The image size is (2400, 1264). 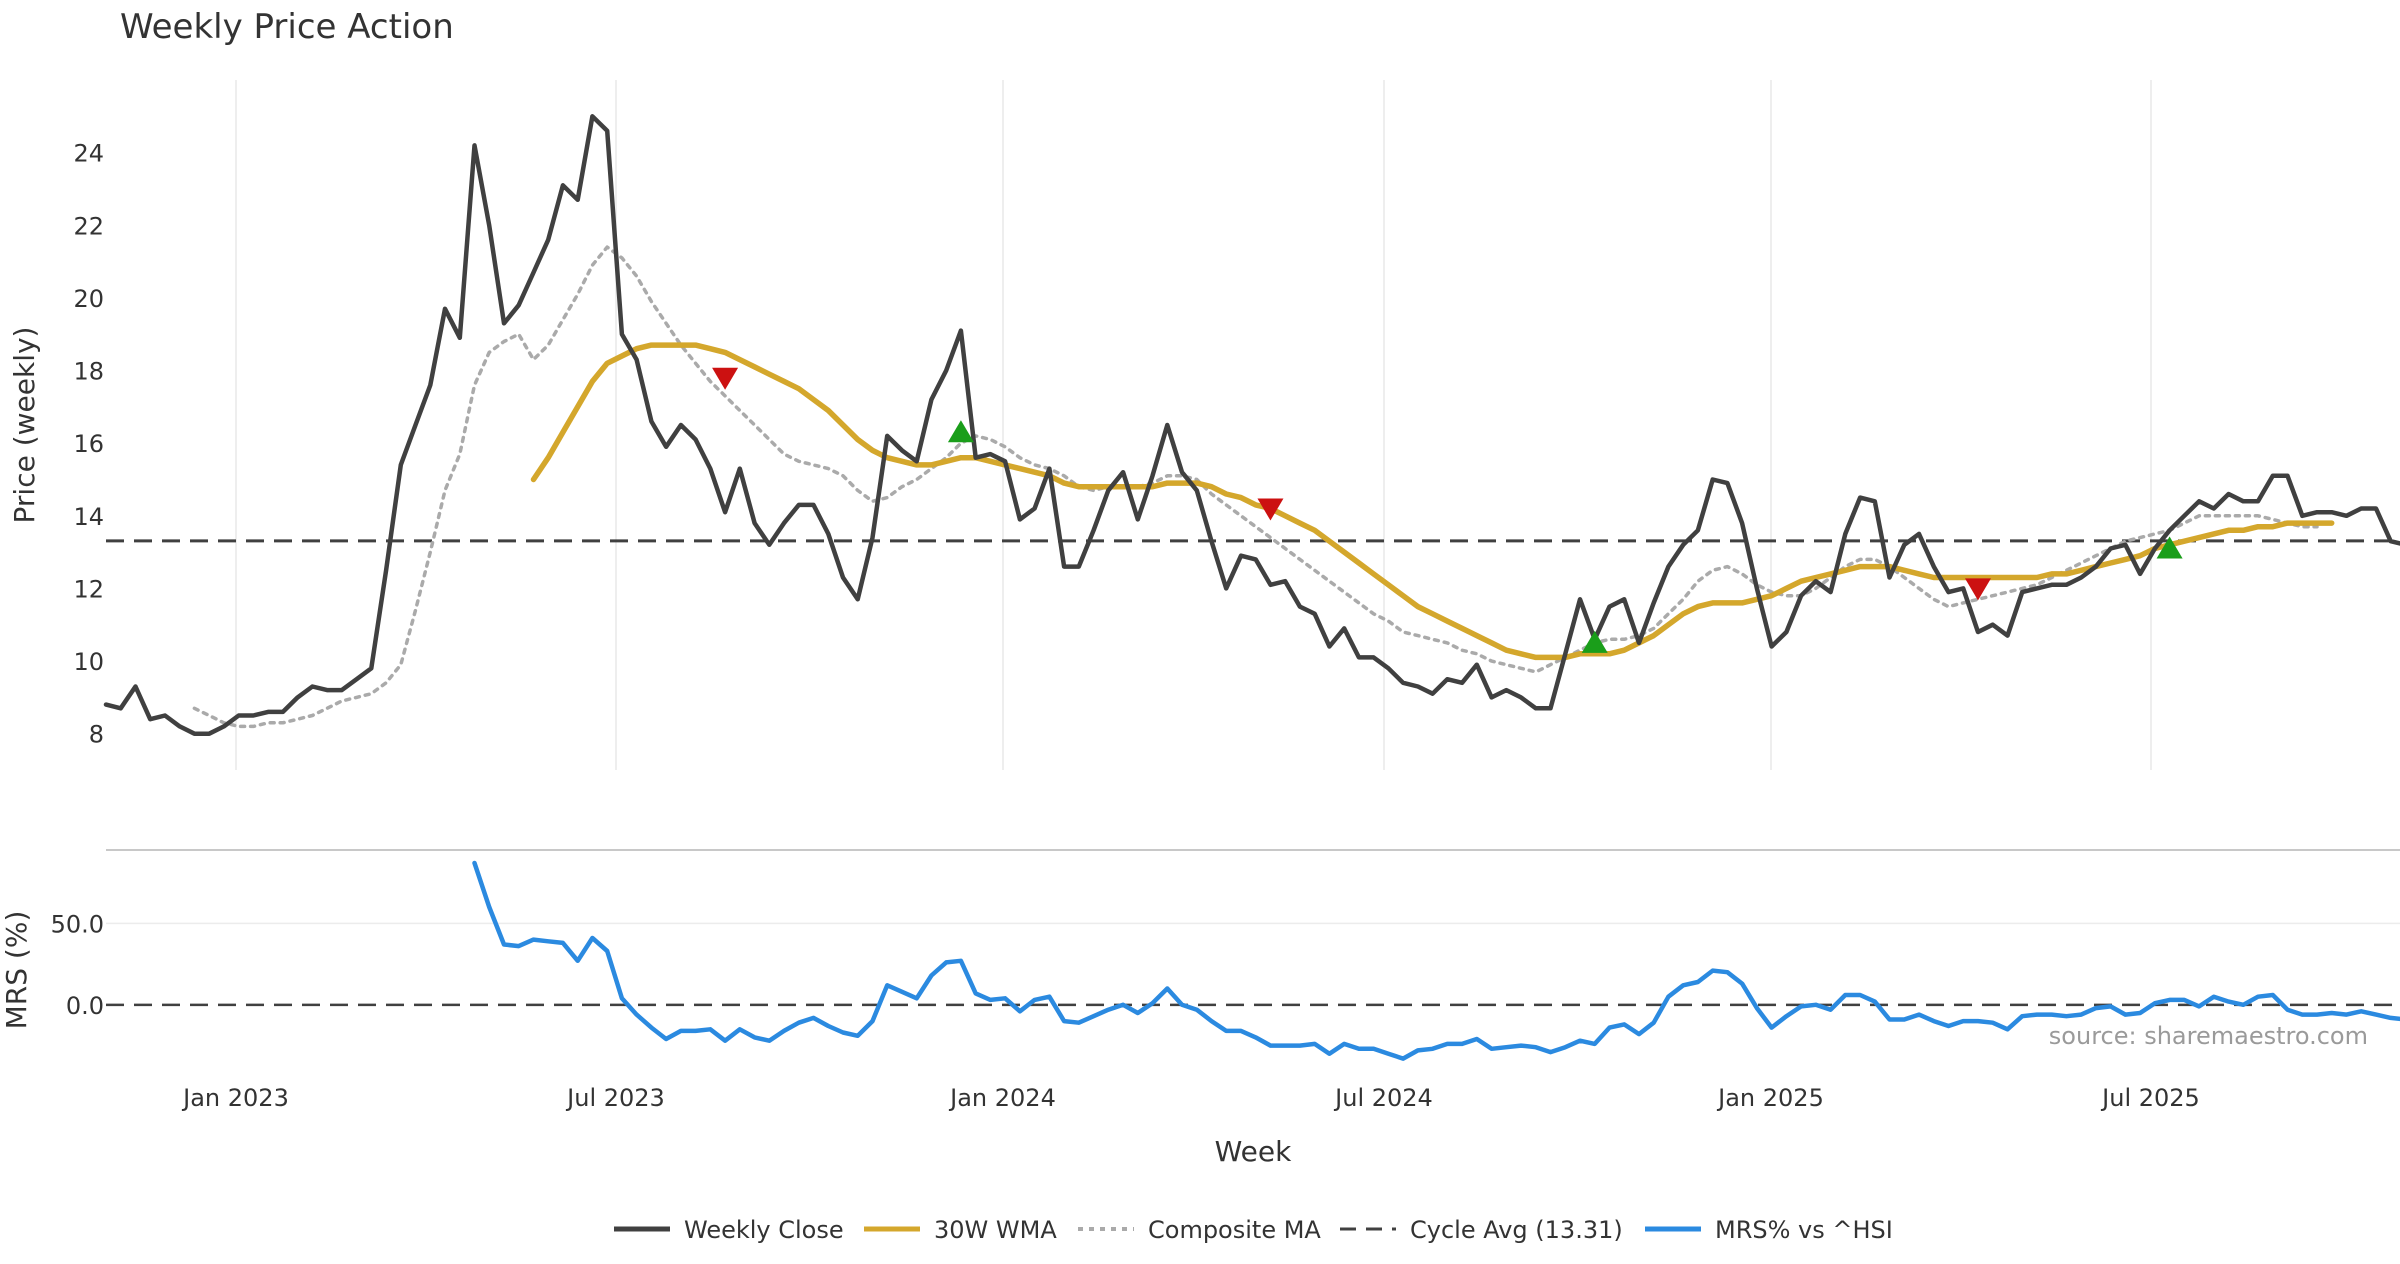 What do you see at coordinates (88, 372) in the screenshot?
I see `price-y-tick-label: 18` at bounding box center [88, 372].